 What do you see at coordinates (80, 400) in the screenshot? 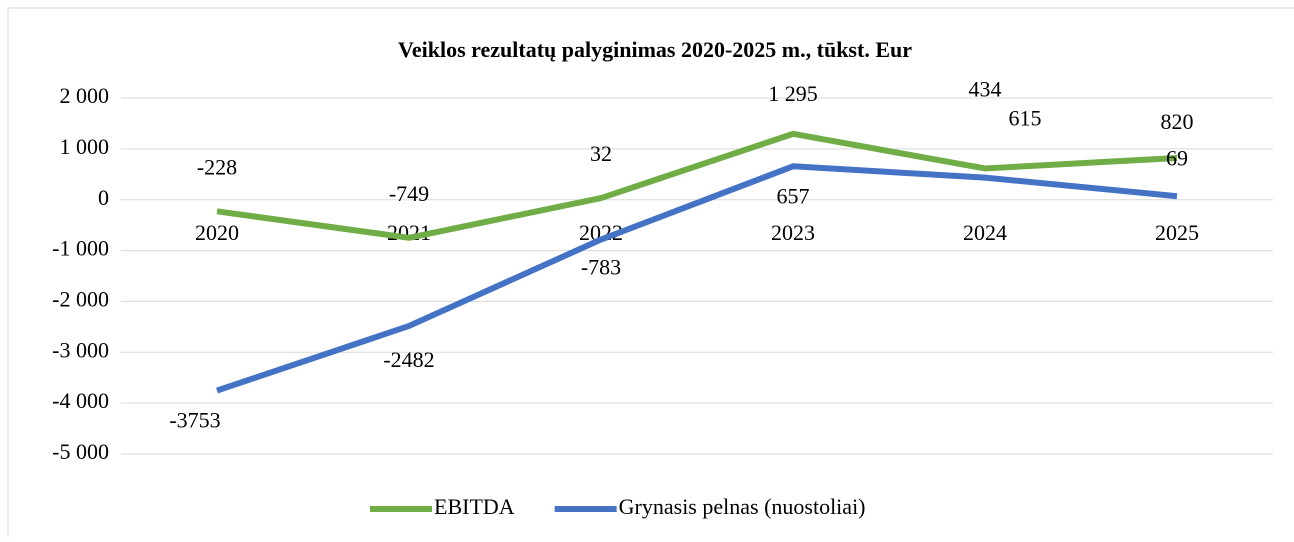
I see `y-tick-label: -4 000` at bounding box center [80, 400].